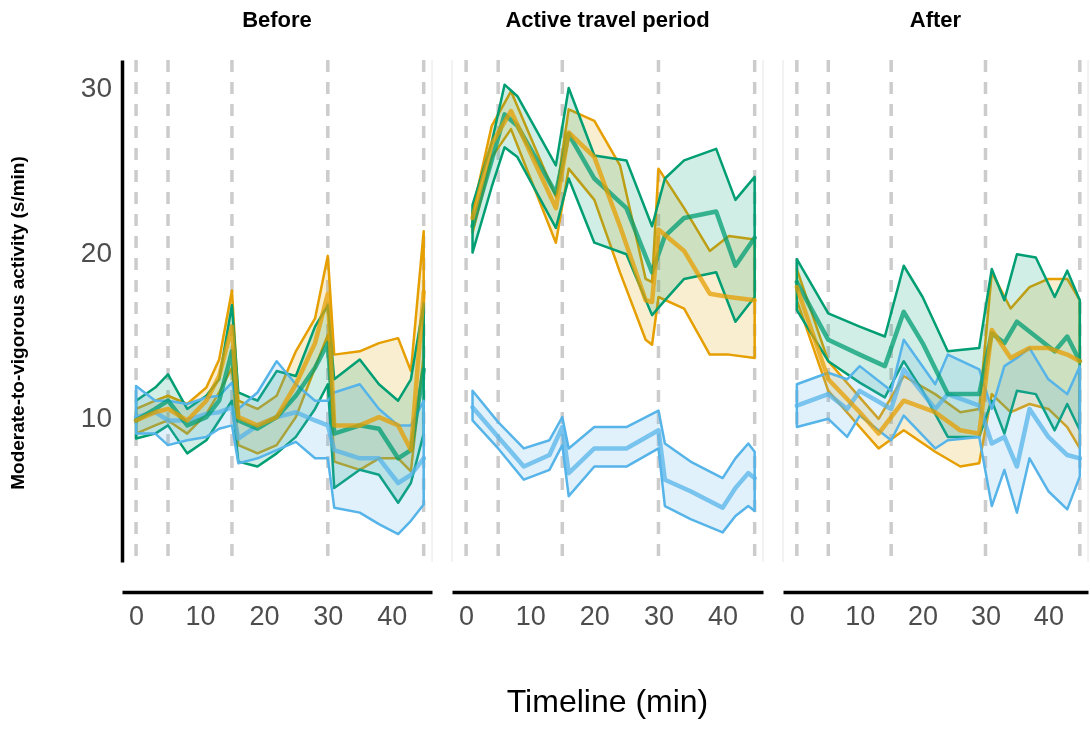 The height and width of the screenshot is (755, 1090). Describe the element at coordinates (96, 417) in the screenshot. I see `y-tick-label: 10` at that location.